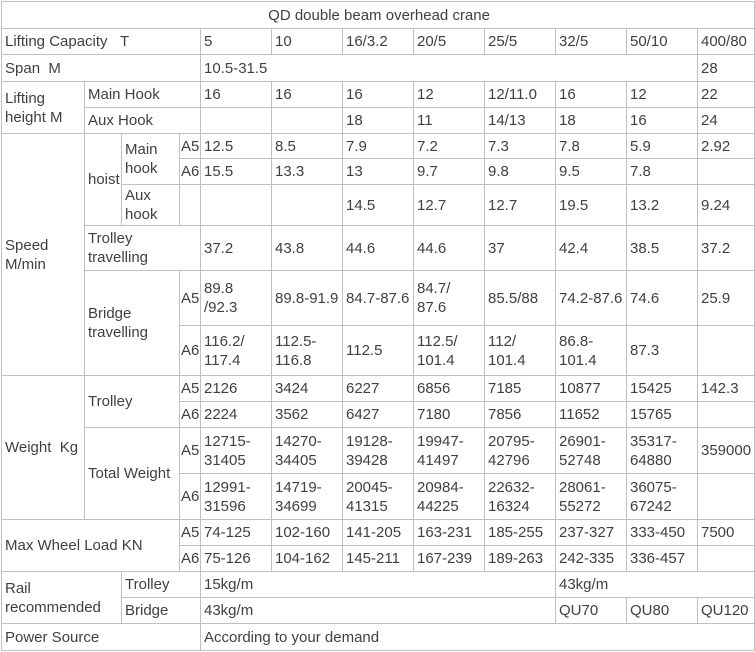 Image resolution: width=755 pixels, height=652 pixels. I want to click on main-hook-label: Main Hook, so click(142, 94).